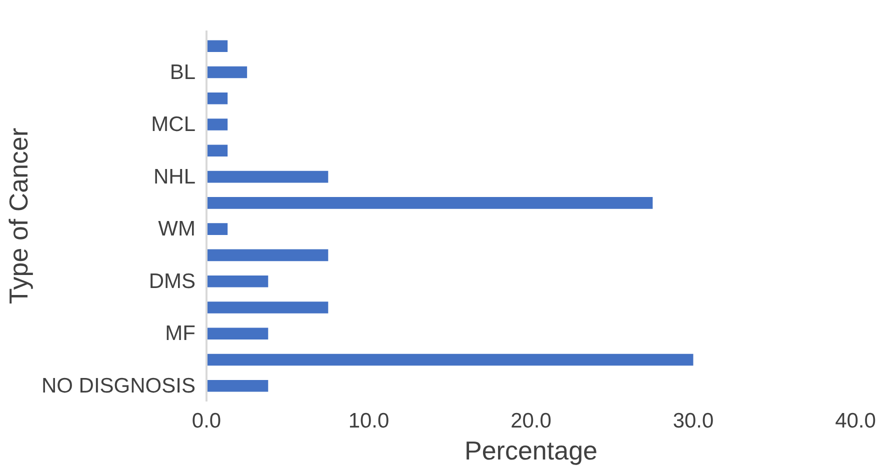 The width and height of the screenshot is (891, 474). What do you see at coordinates (531, 451) in the screenshot?
I see `x-axis-title: Percentage` at bounding box center [531, 451].